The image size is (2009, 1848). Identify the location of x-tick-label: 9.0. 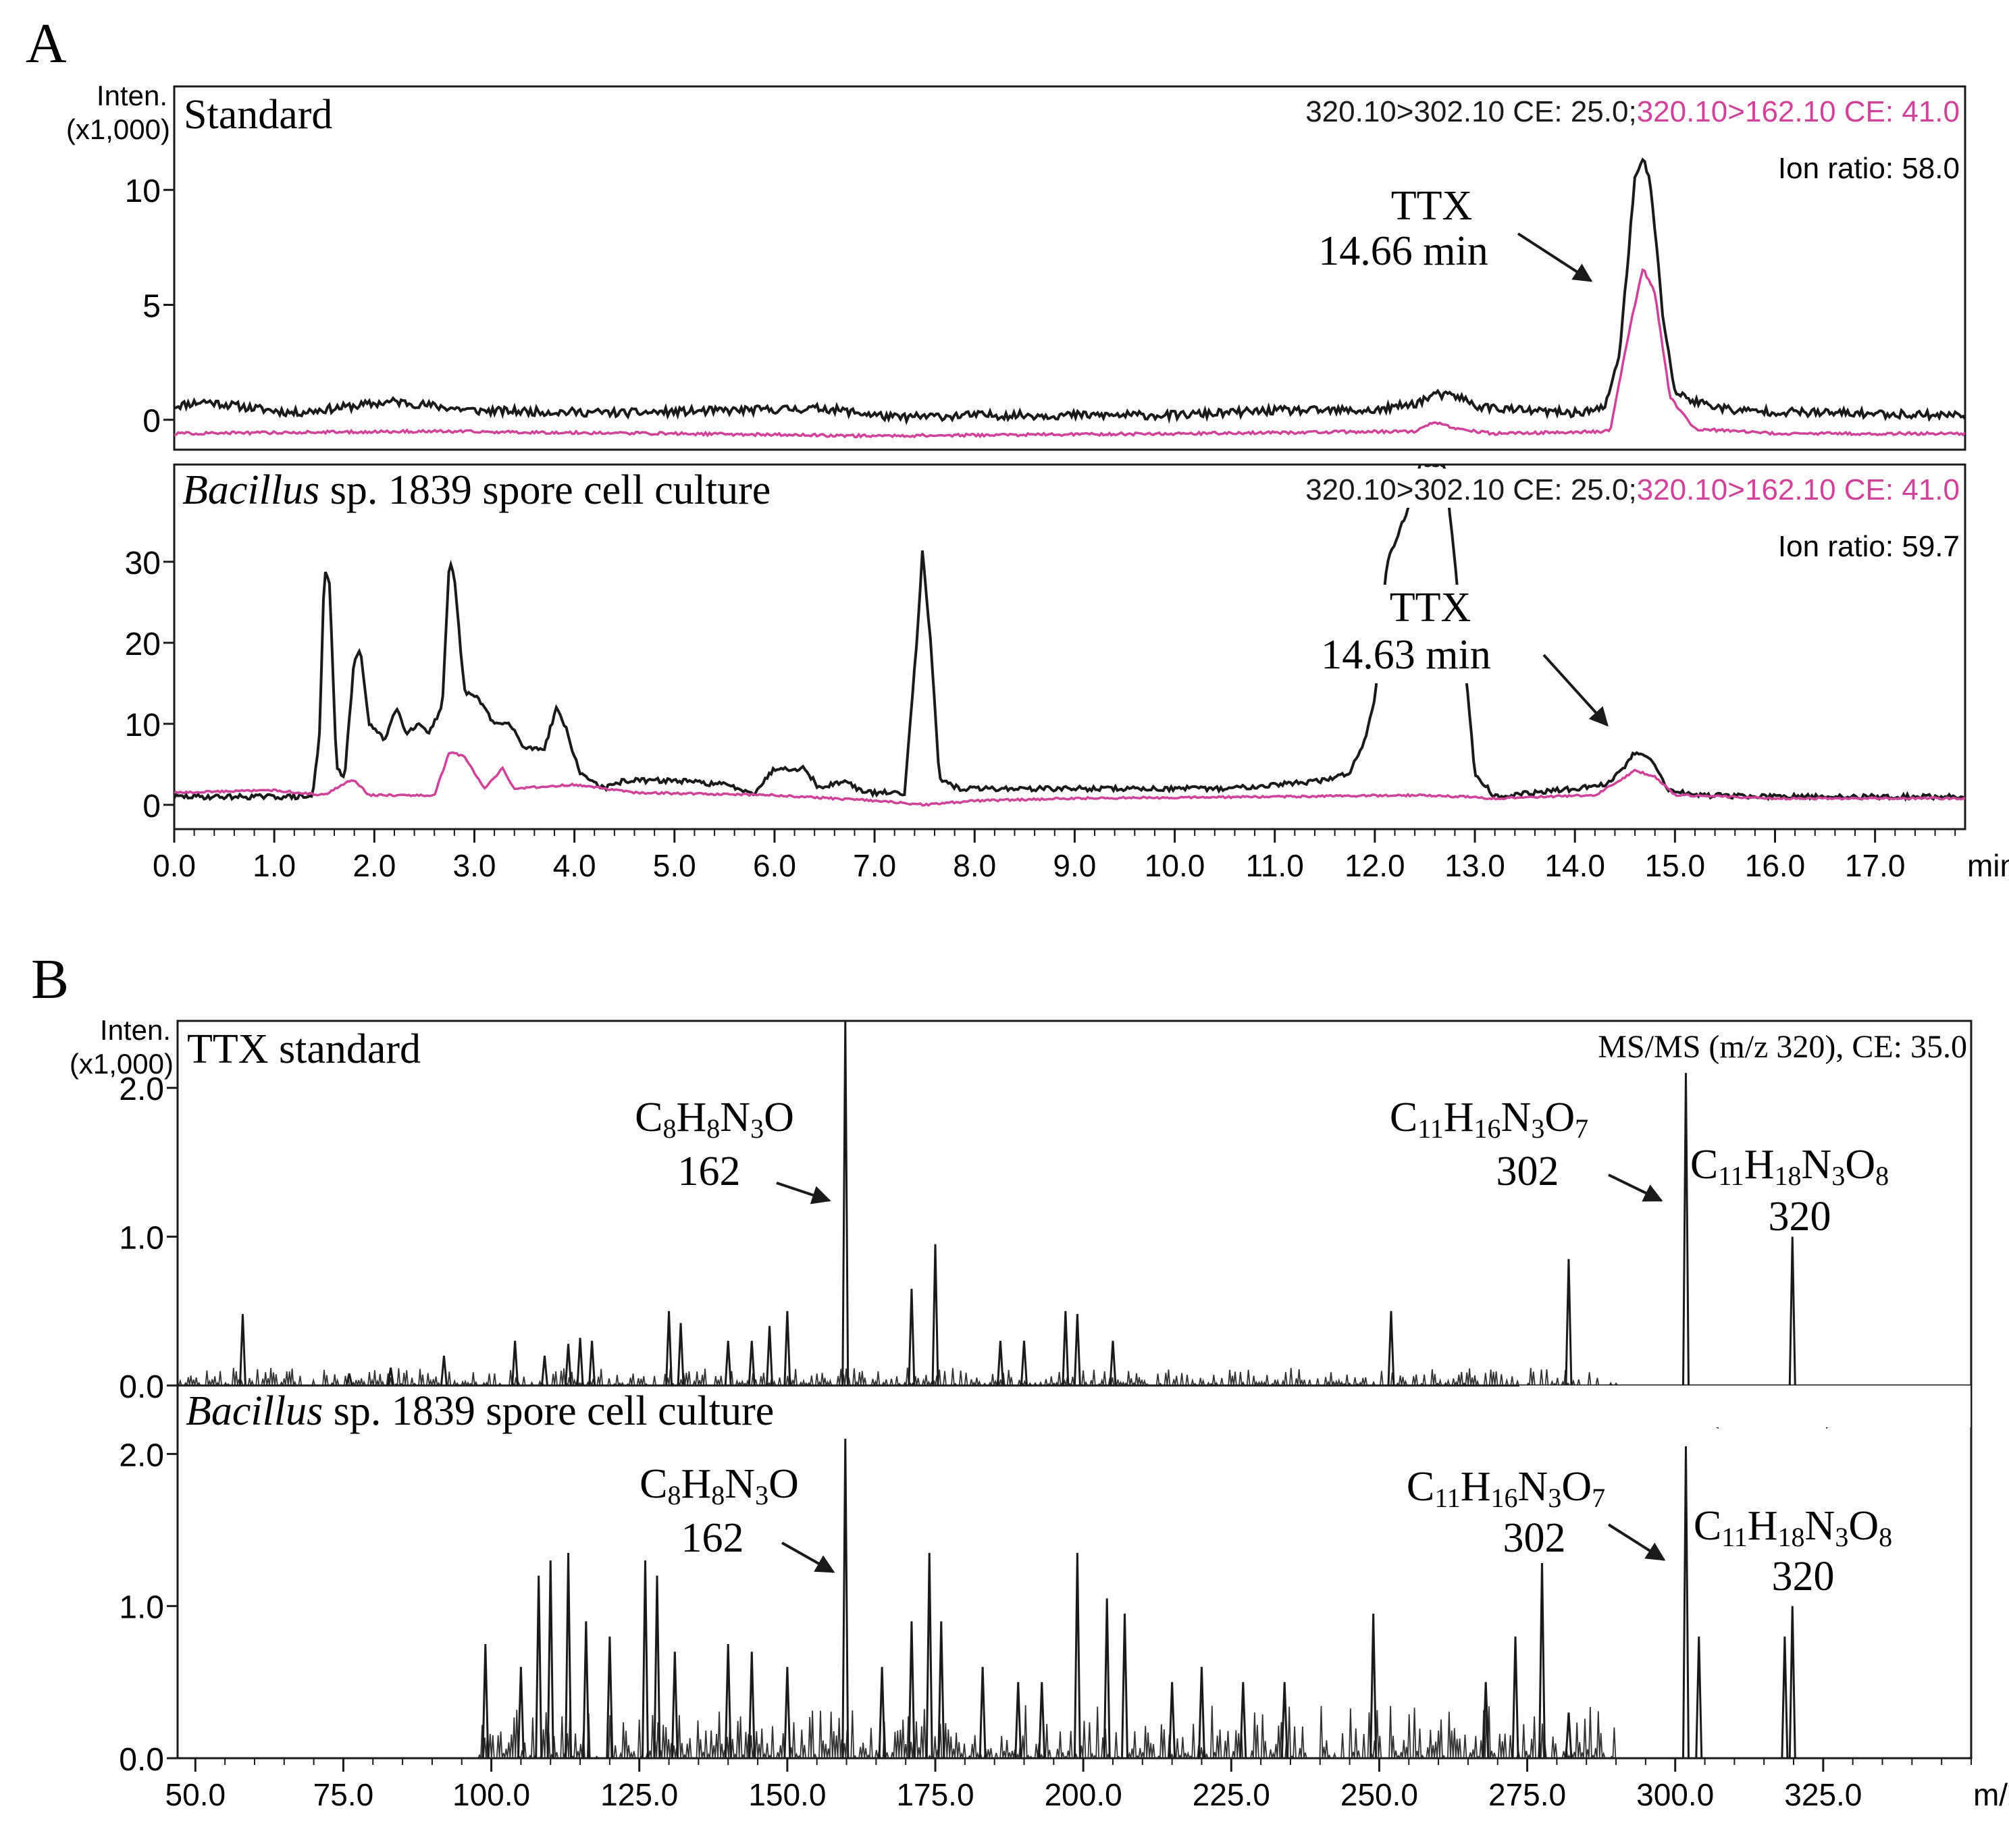
(1074, 865).